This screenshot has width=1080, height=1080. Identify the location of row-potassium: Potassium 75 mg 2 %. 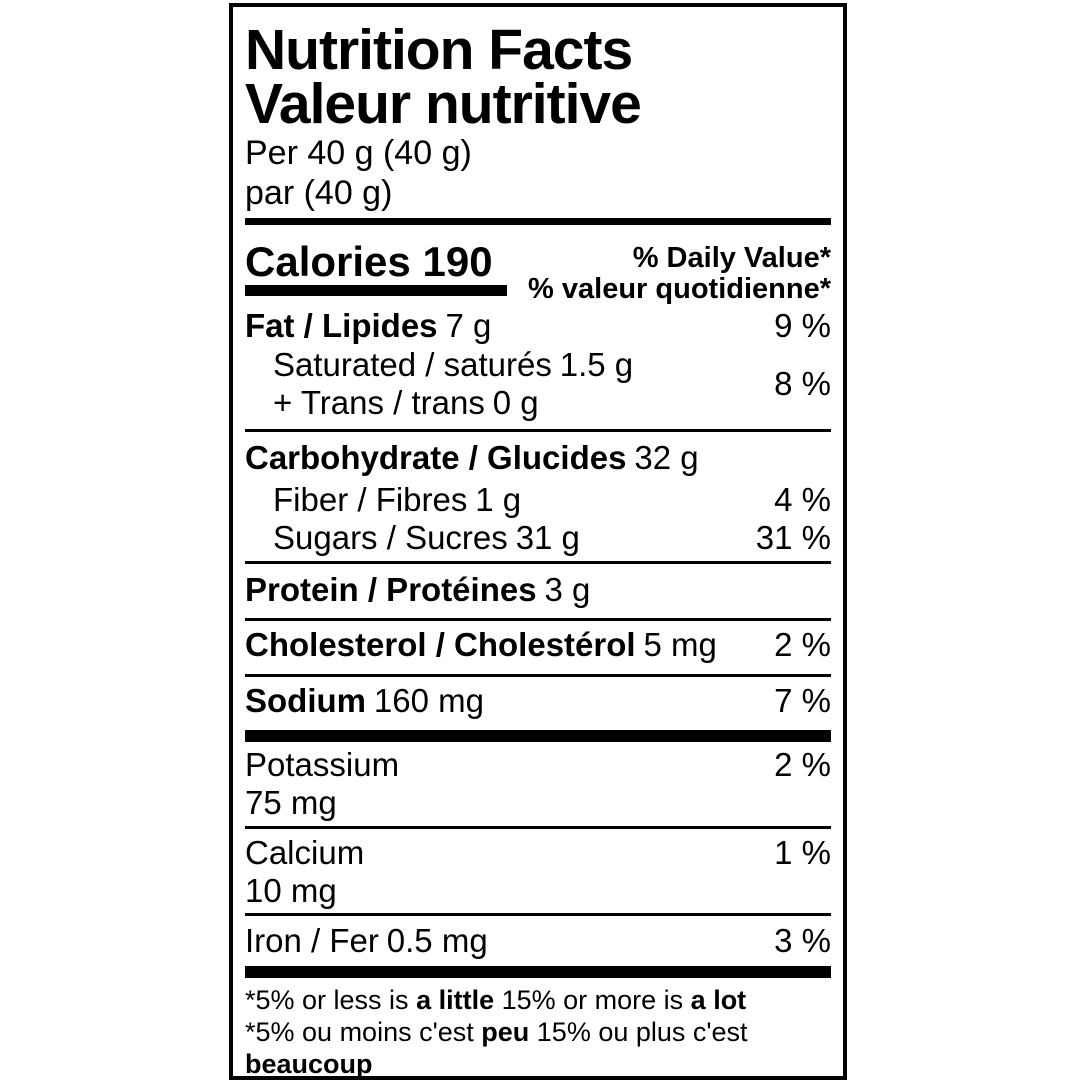
(538, 784).